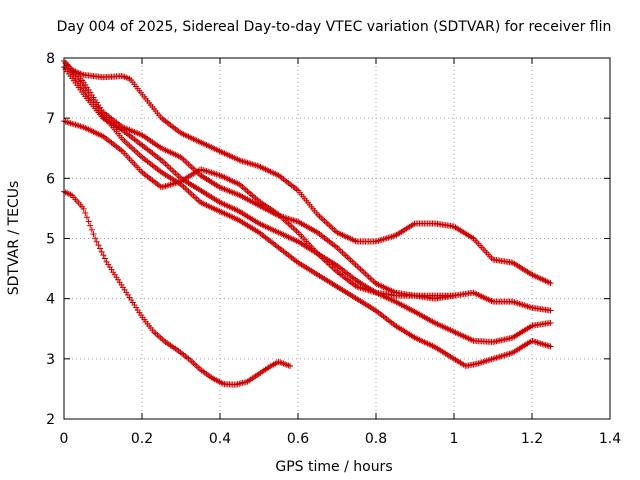 The height and width of the screenshot is (480, 640). I want to click on x-tick-label: 0.8, so click(376, 439).